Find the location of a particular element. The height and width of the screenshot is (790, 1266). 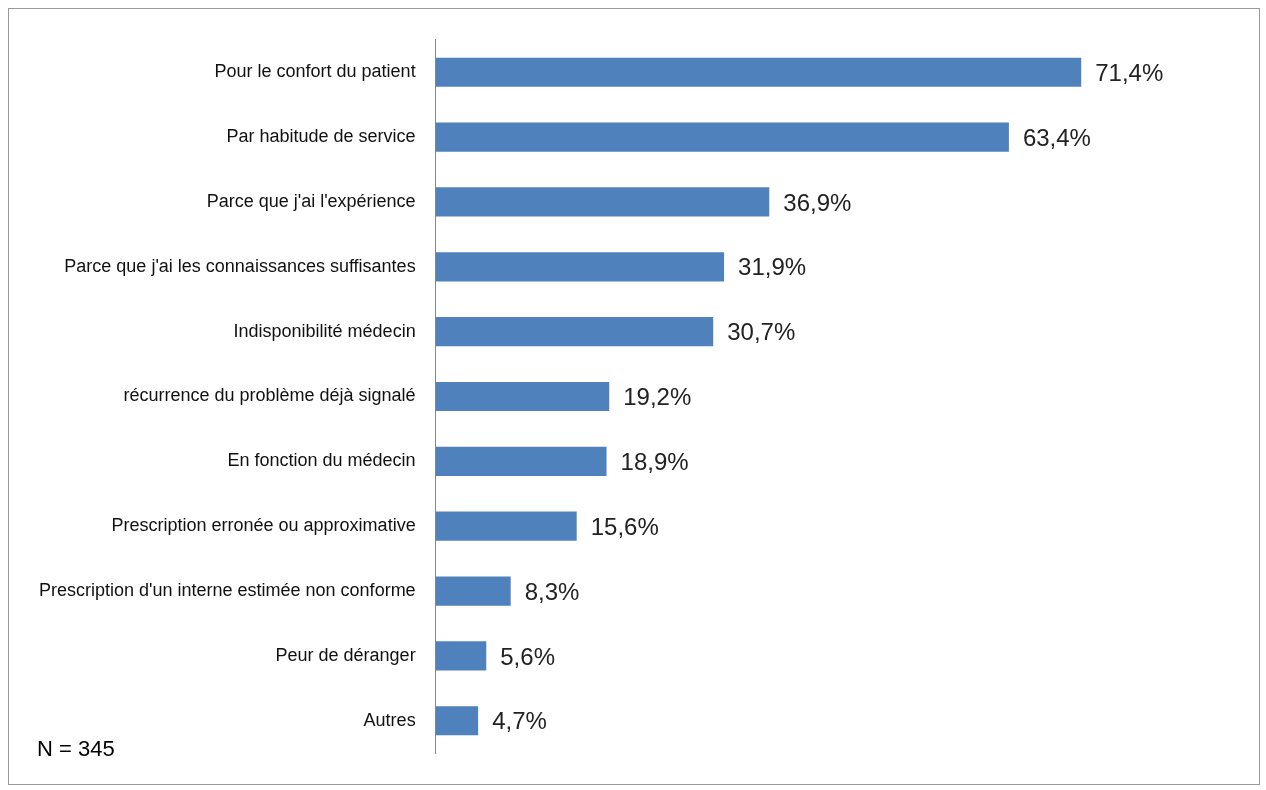

y-tick-label: Prescription d'un interne estimée non conforme is located at coordinates (227, 590).